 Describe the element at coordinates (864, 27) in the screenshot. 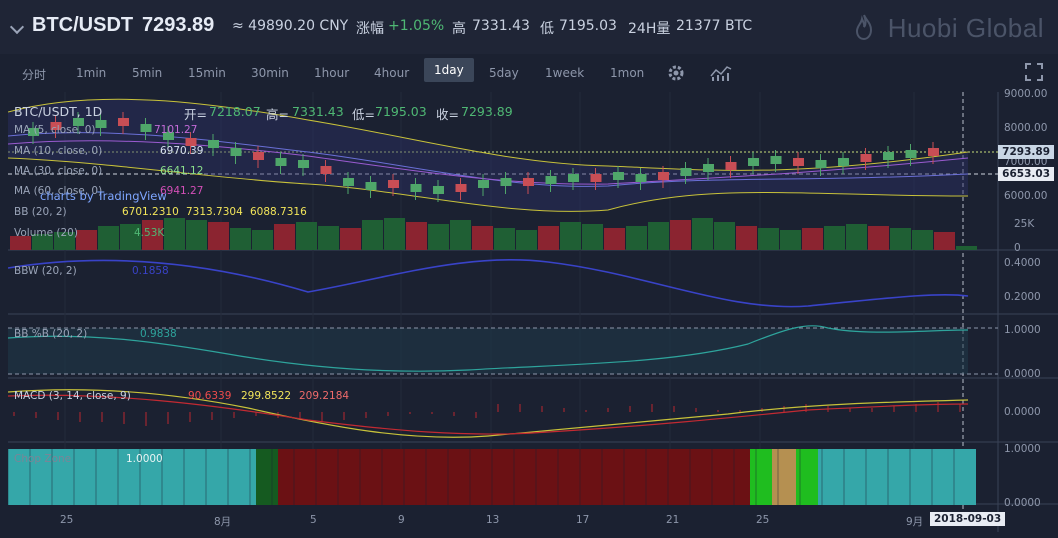

I see `huobi-flame-icon` at that location.